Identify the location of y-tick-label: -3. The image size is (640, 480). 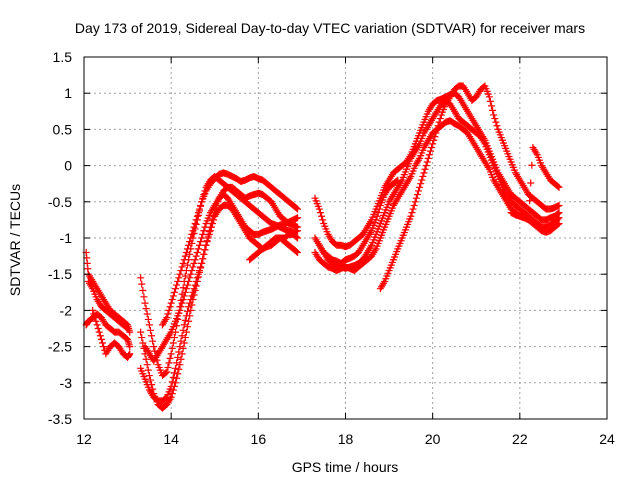
(66, 383).